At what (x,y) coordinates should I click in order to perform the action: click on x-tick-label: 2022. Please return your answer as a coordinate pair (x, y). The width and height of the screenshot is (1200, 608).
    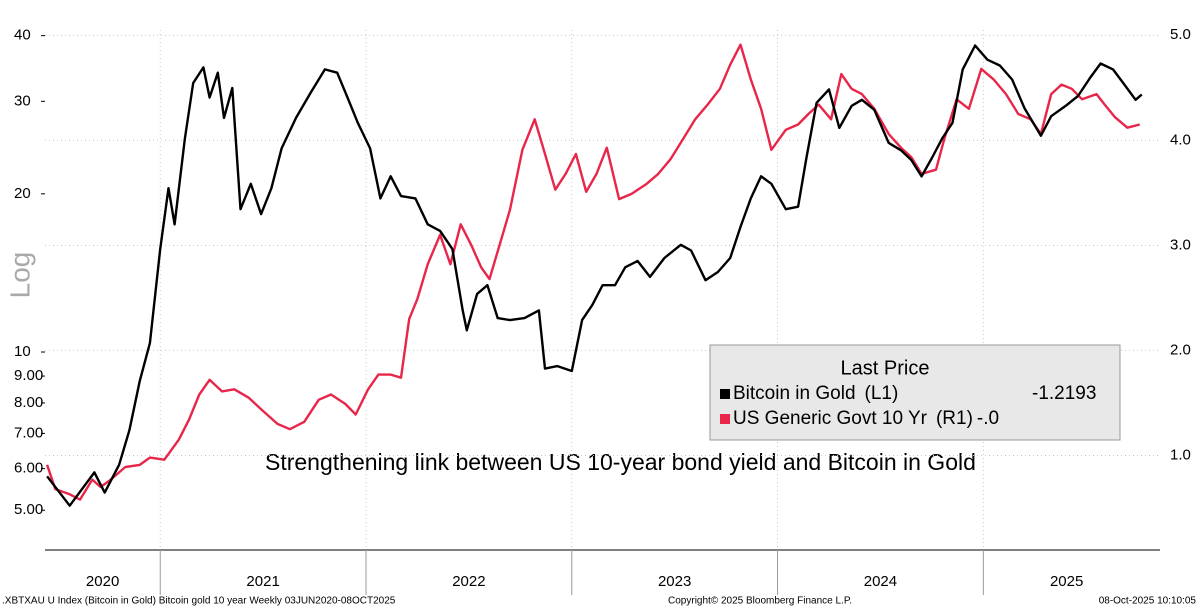
    Looking at the image, I should click on (468, 581).